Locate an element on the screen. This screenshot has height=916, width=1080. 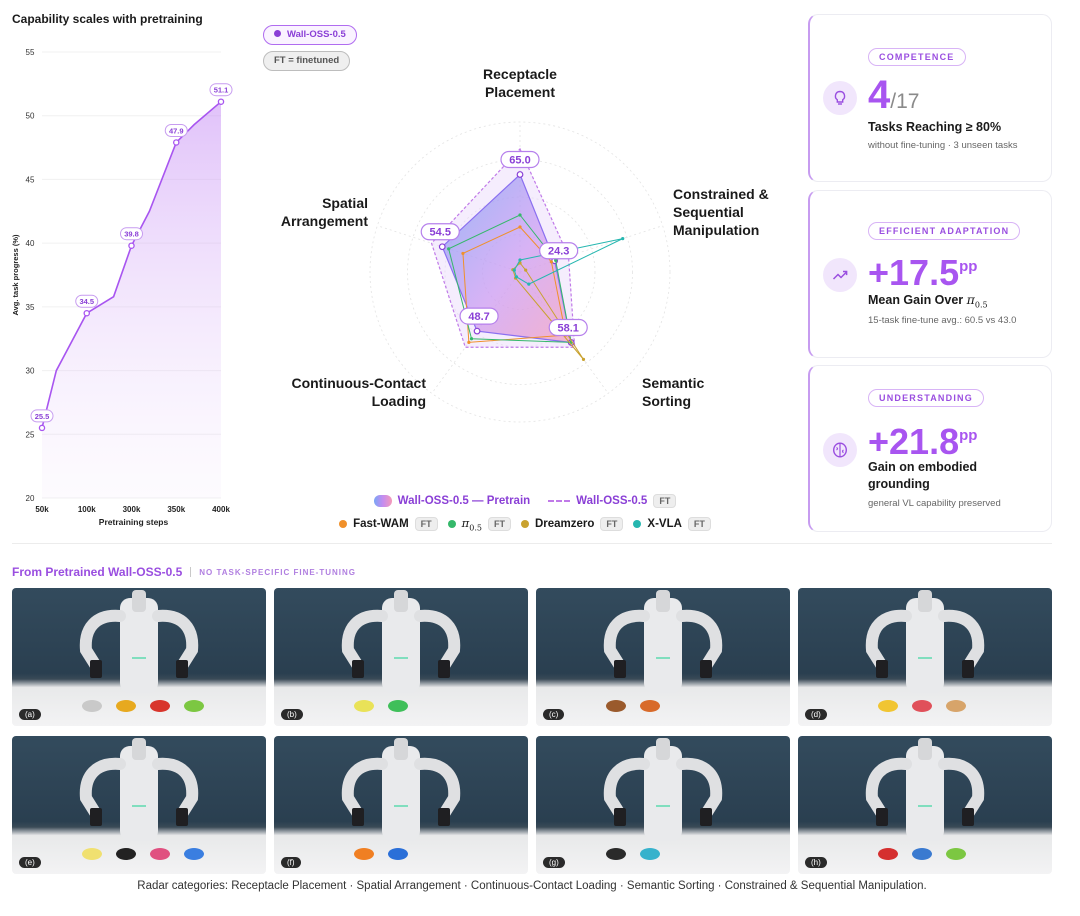
ft-pill: FT = finetuned is located at coordinates (307, 61).